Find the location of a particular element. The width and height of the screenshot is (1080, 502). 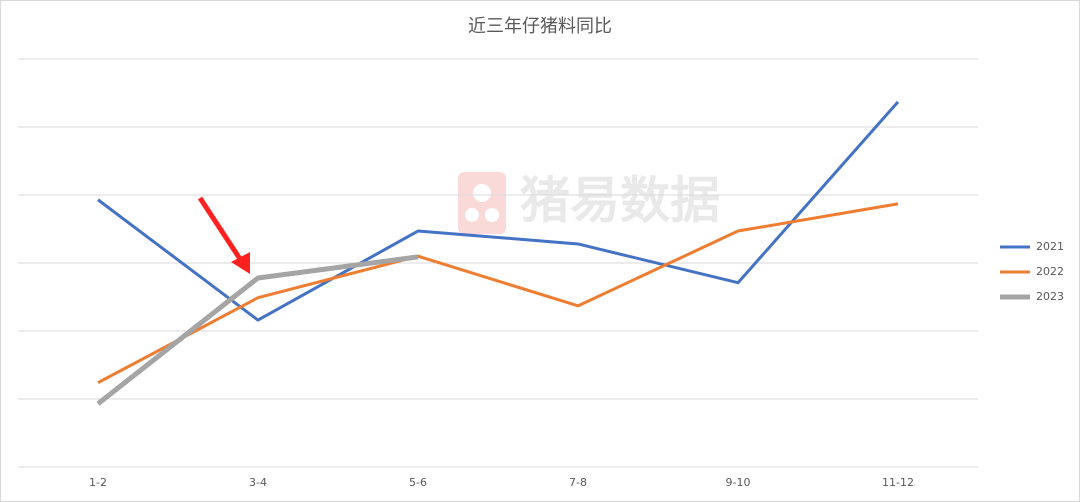

x-tick-label: 9-10 is located at coordinates (738, 482).